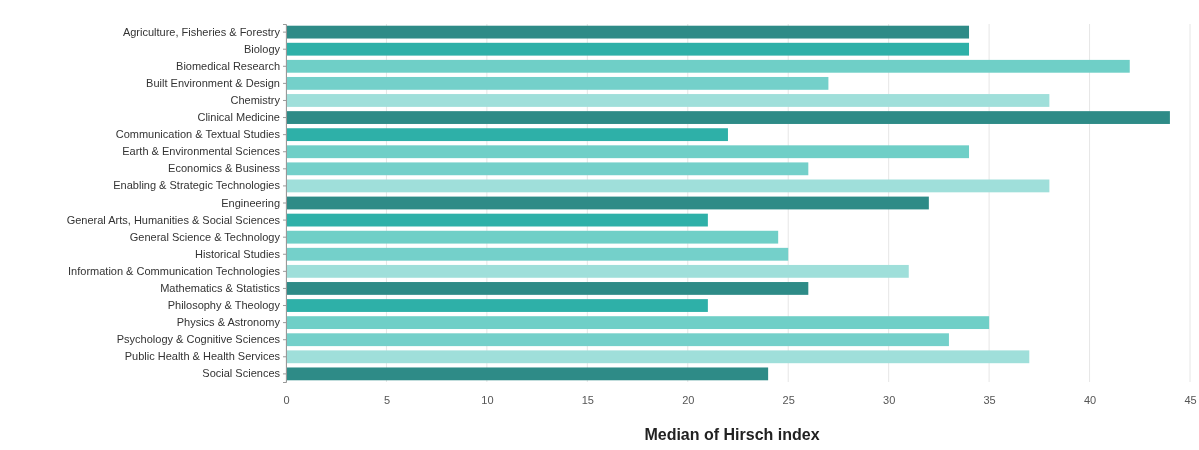 The width and height of the screenshot is (1199, 450). What do you see at coordinates (250, 202) in the screenshot?
I see `y-tick-label: Engineering` at bounding box center [250, 202].